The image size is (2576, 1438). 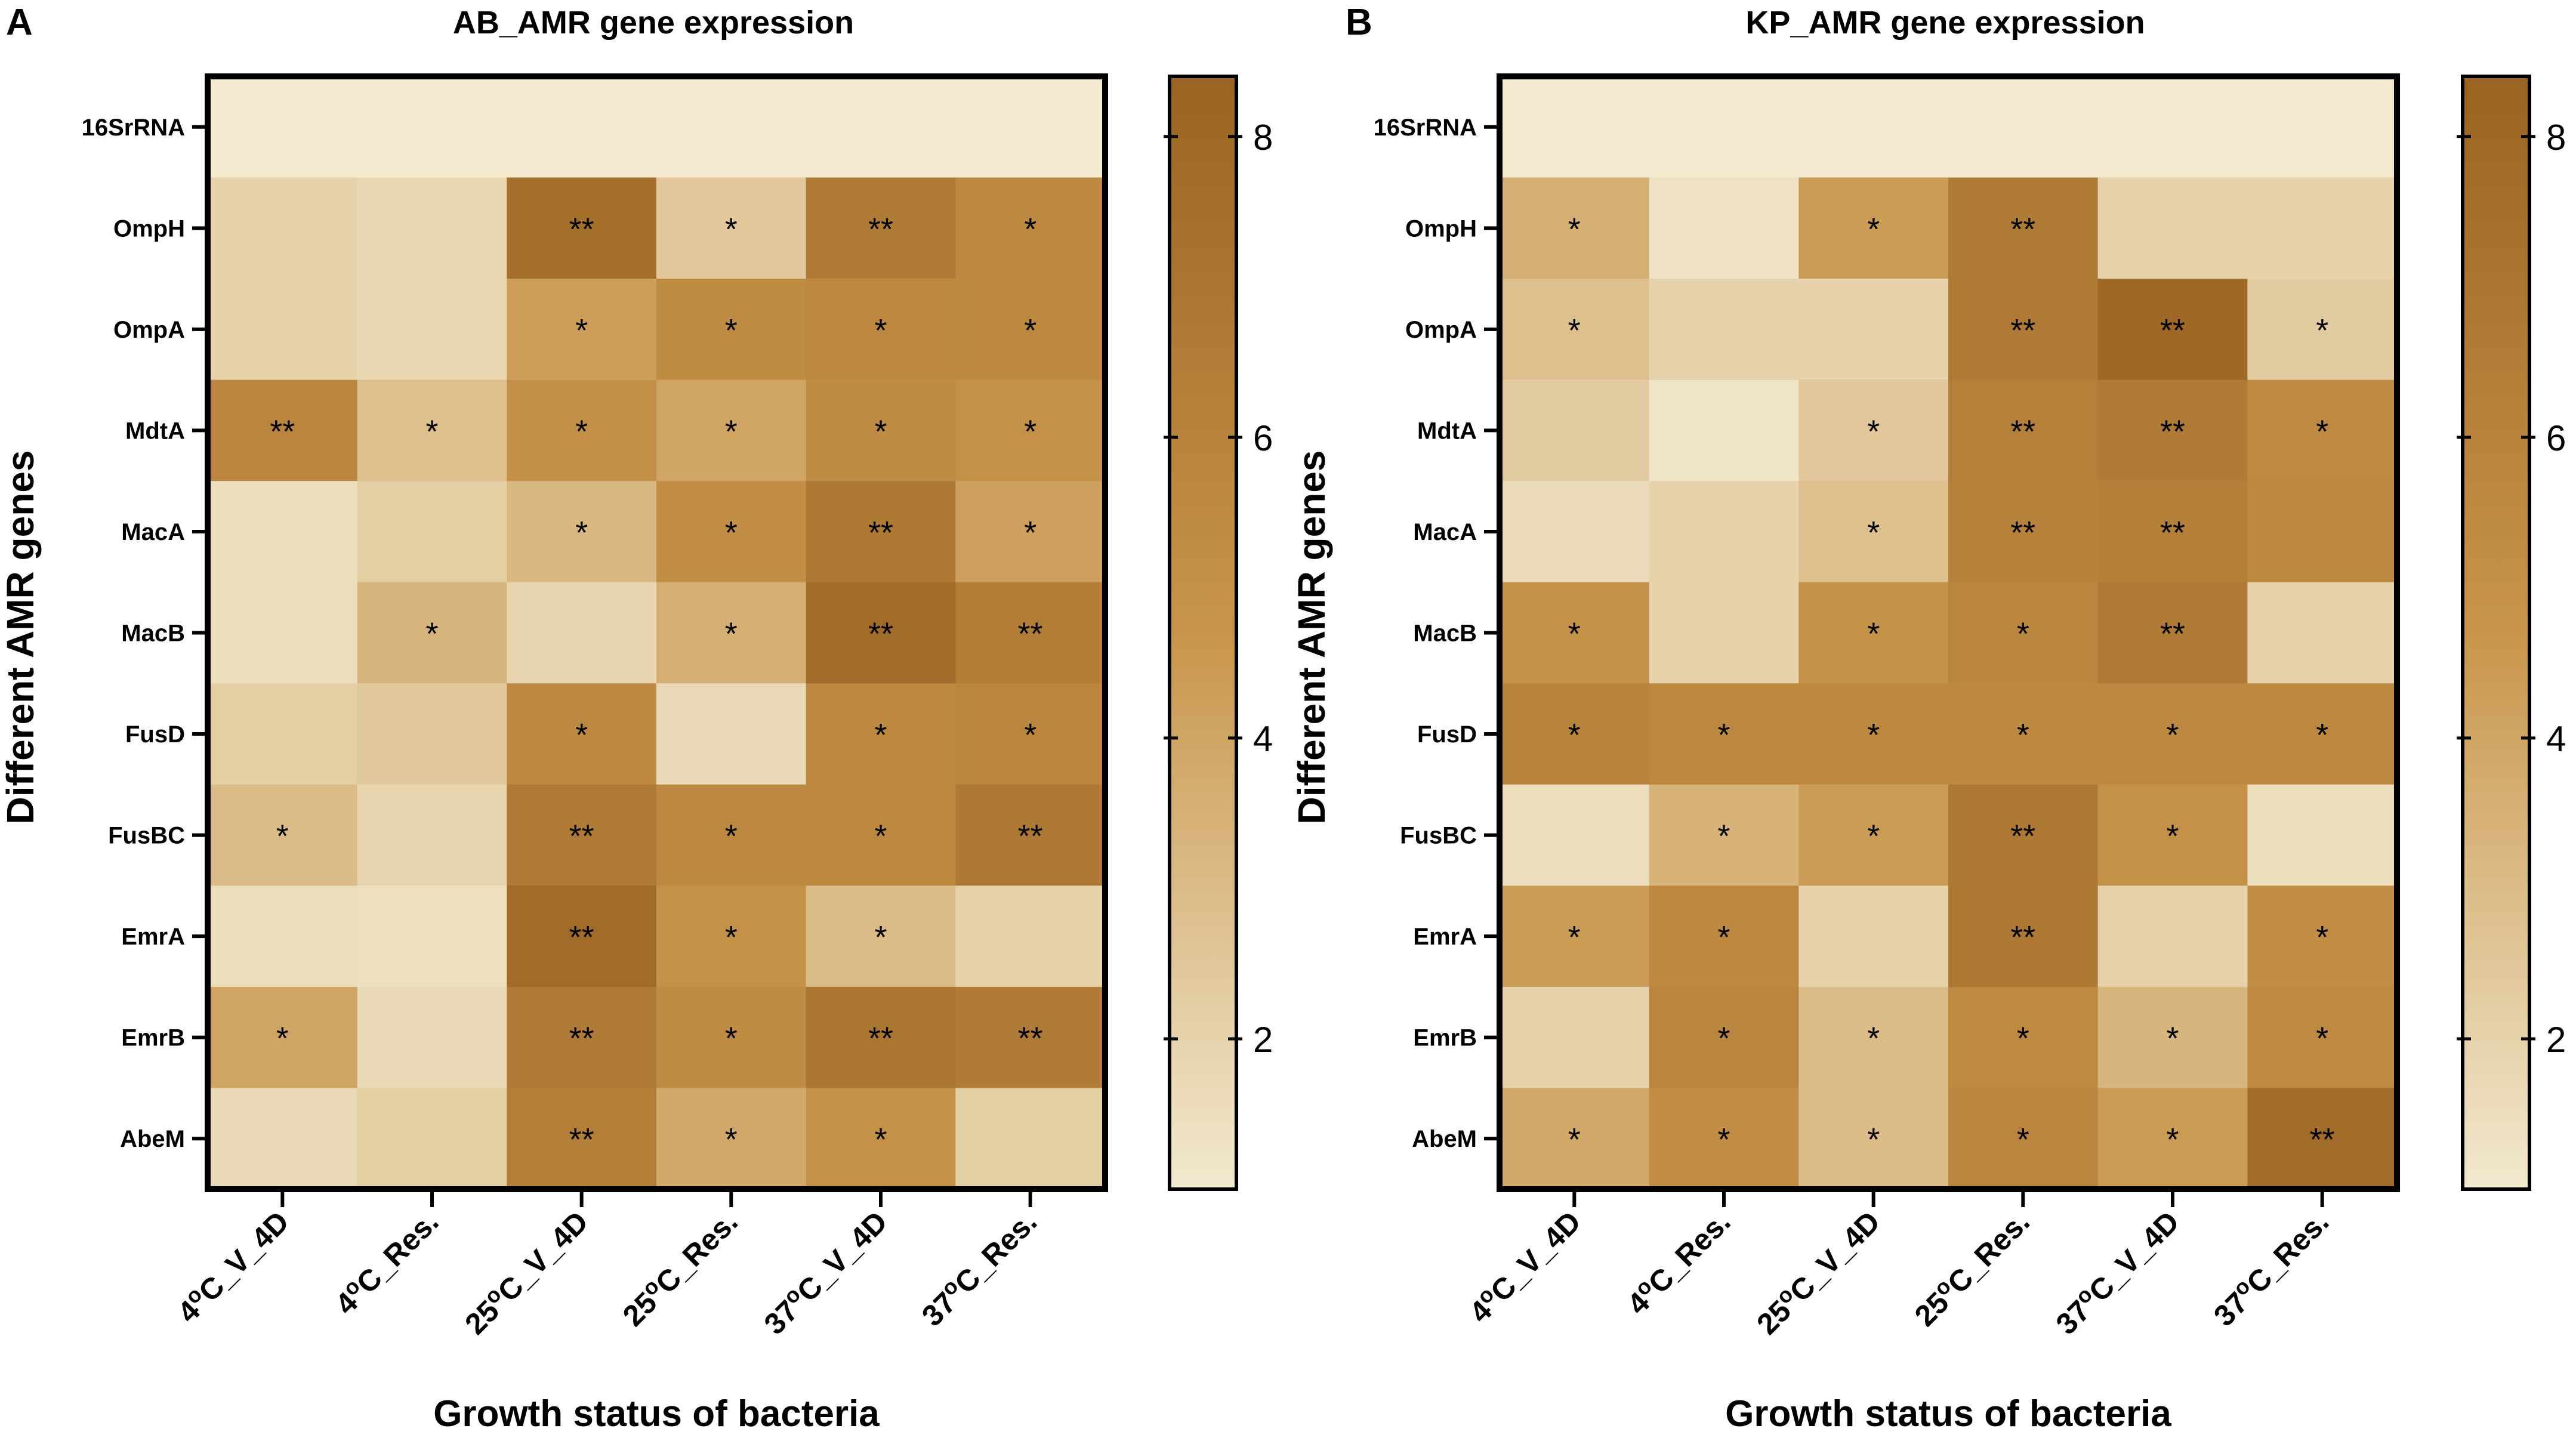 What do you see at coordinates (146, 836) in the screenshot?
I see `y-tick-label: FusBC` at bounding box center [146, 836].